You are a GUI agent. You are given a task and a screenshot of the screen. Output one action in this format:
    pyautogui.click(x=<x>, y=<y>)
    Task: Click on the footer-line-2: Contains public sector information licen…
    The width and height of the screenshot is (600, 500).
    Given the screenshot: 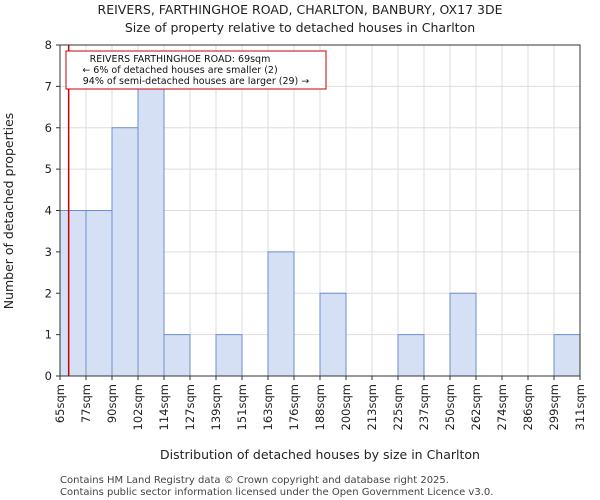 What is the action you would take?
    pyautogui.click(x=276, y=492)
    